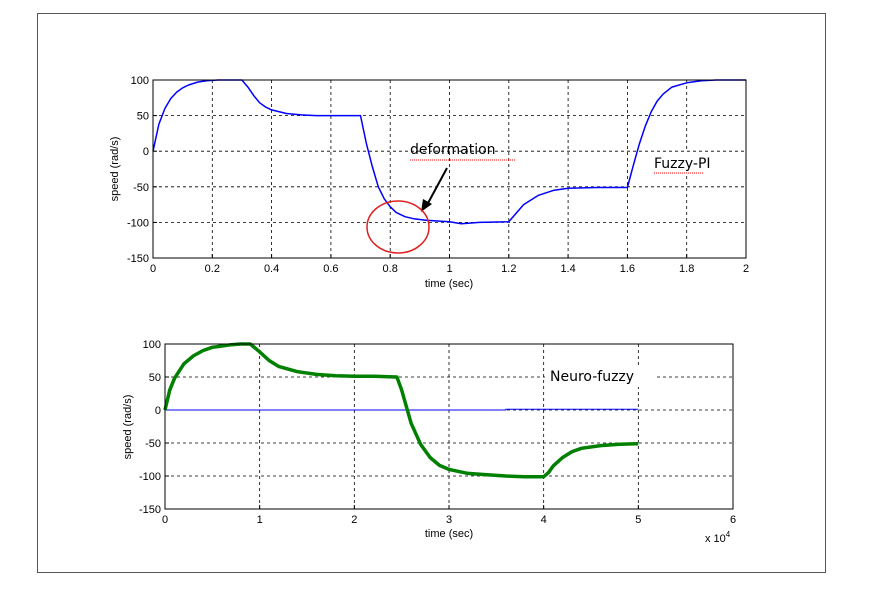  What do you see at coordinates (733, 520) in the screenshot?
I see `x-tick-label: 6` at bounding box center [733, 520].